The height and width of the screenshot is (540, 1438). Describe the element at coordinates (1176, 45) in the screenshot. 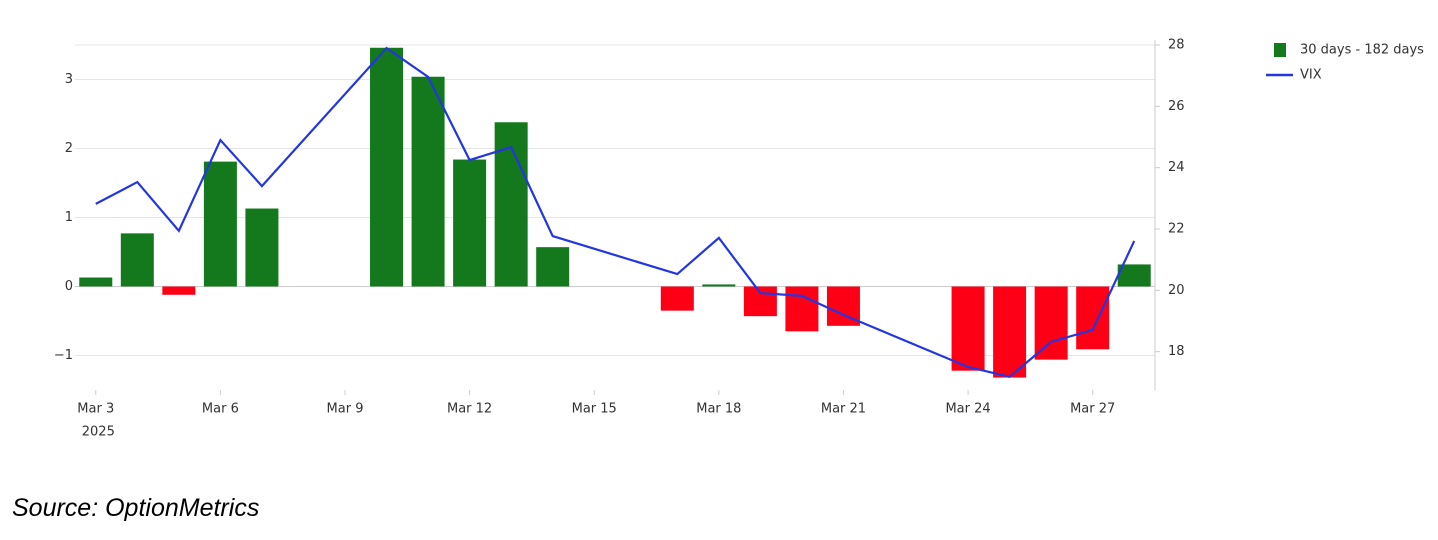

I see `y2-tick-label: 28` at that location.